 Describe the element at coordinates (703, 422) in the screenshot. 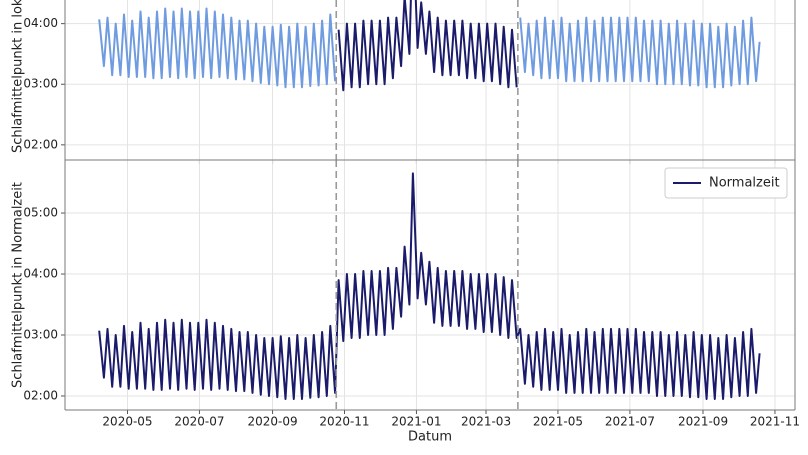

I see `x-tick-label: 2021-09` at that location.